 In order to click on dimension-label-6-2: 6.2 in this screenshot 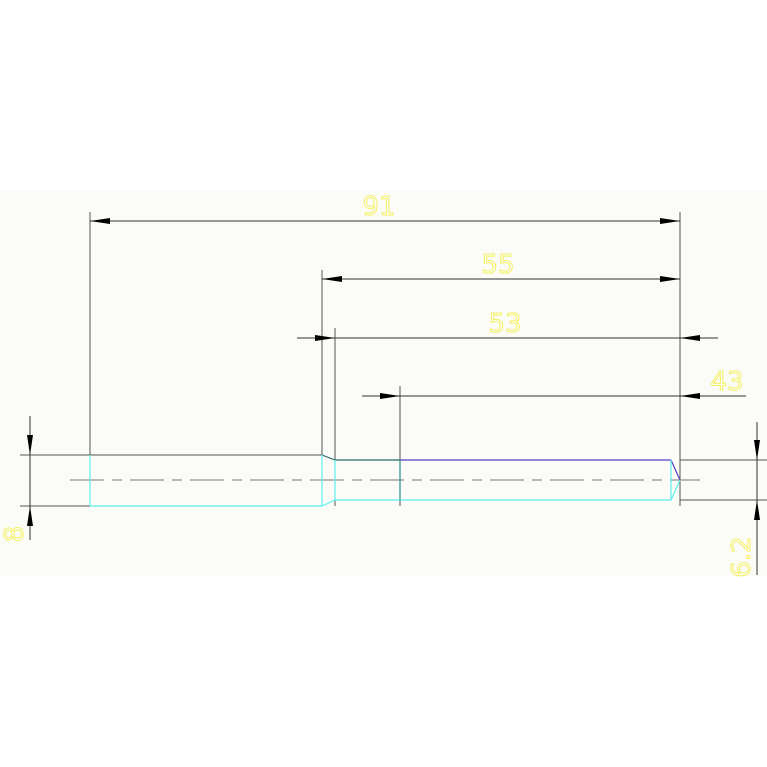, I will do `click(742, 556)`.